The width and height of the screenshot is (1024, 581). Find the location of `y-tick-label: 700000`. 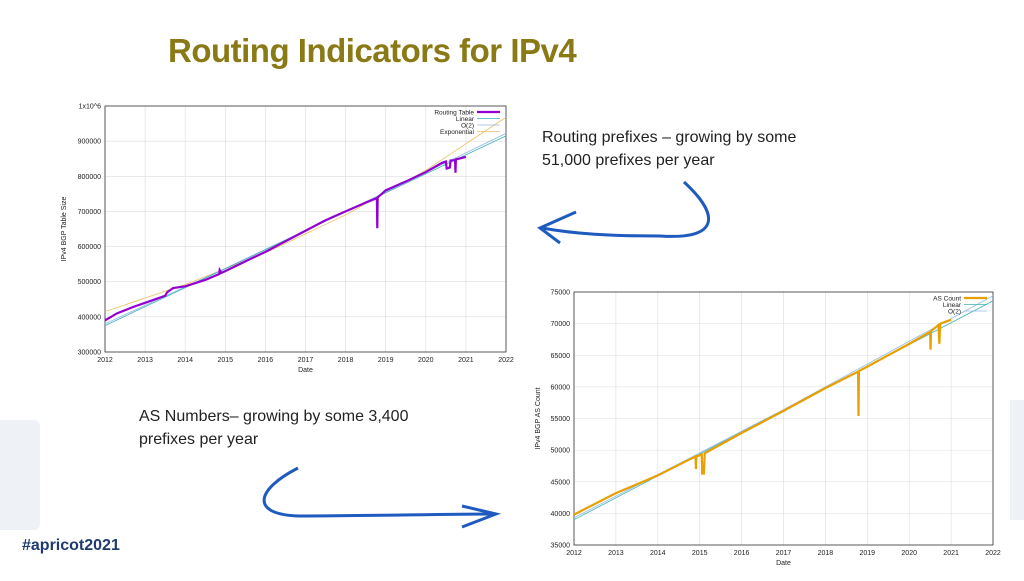

y-tick-label: 700000 is located at coordinates (89, 212).